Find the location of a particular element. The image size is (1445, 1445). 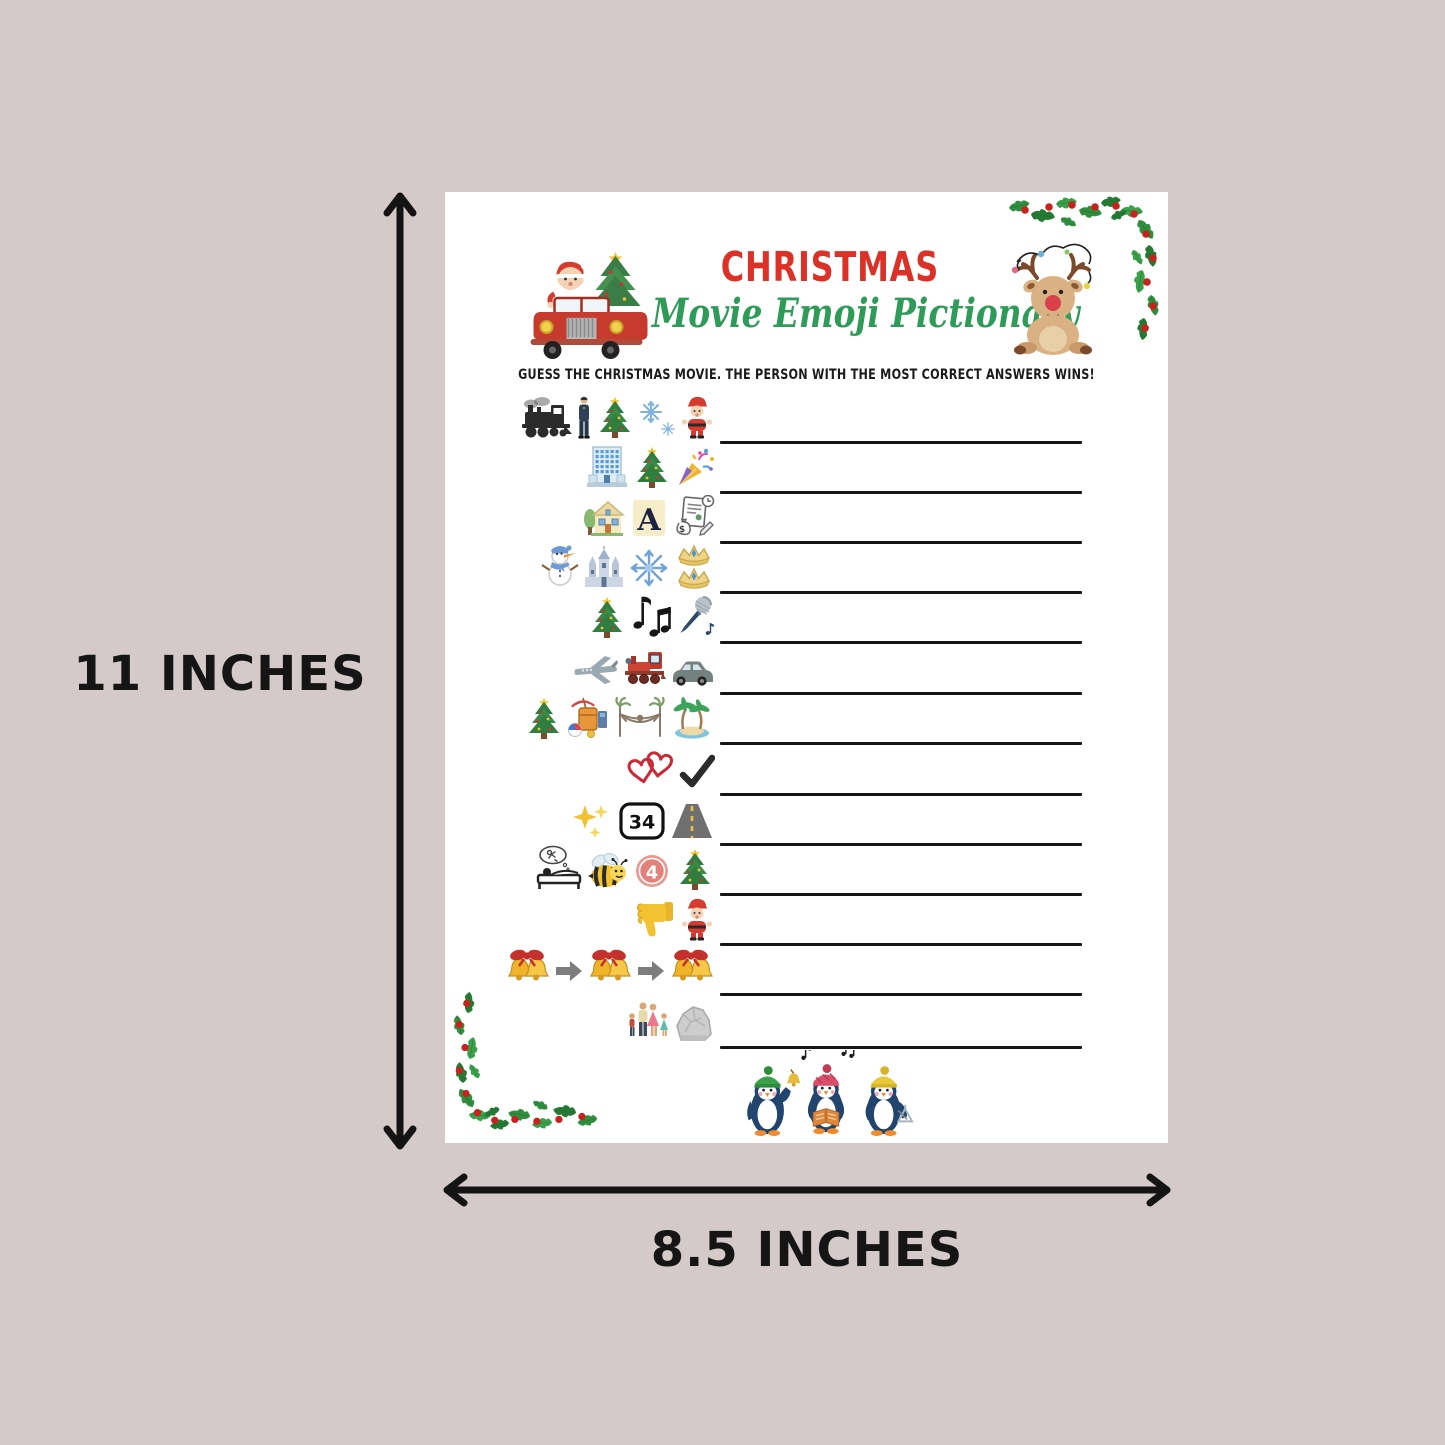

hammock-icon is located at coordinates (640, 718).